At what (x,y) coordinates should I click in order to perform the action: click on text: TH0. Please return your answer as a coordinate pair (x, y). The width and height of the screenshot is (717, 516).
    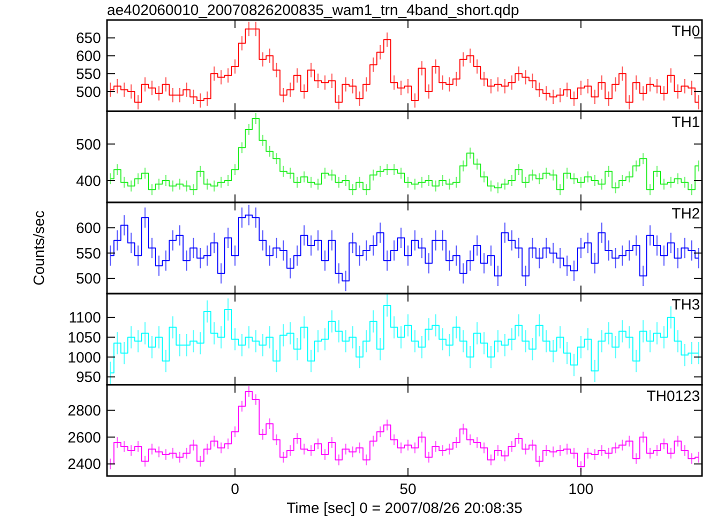
    Looking at the image, I should click on (686, 31).